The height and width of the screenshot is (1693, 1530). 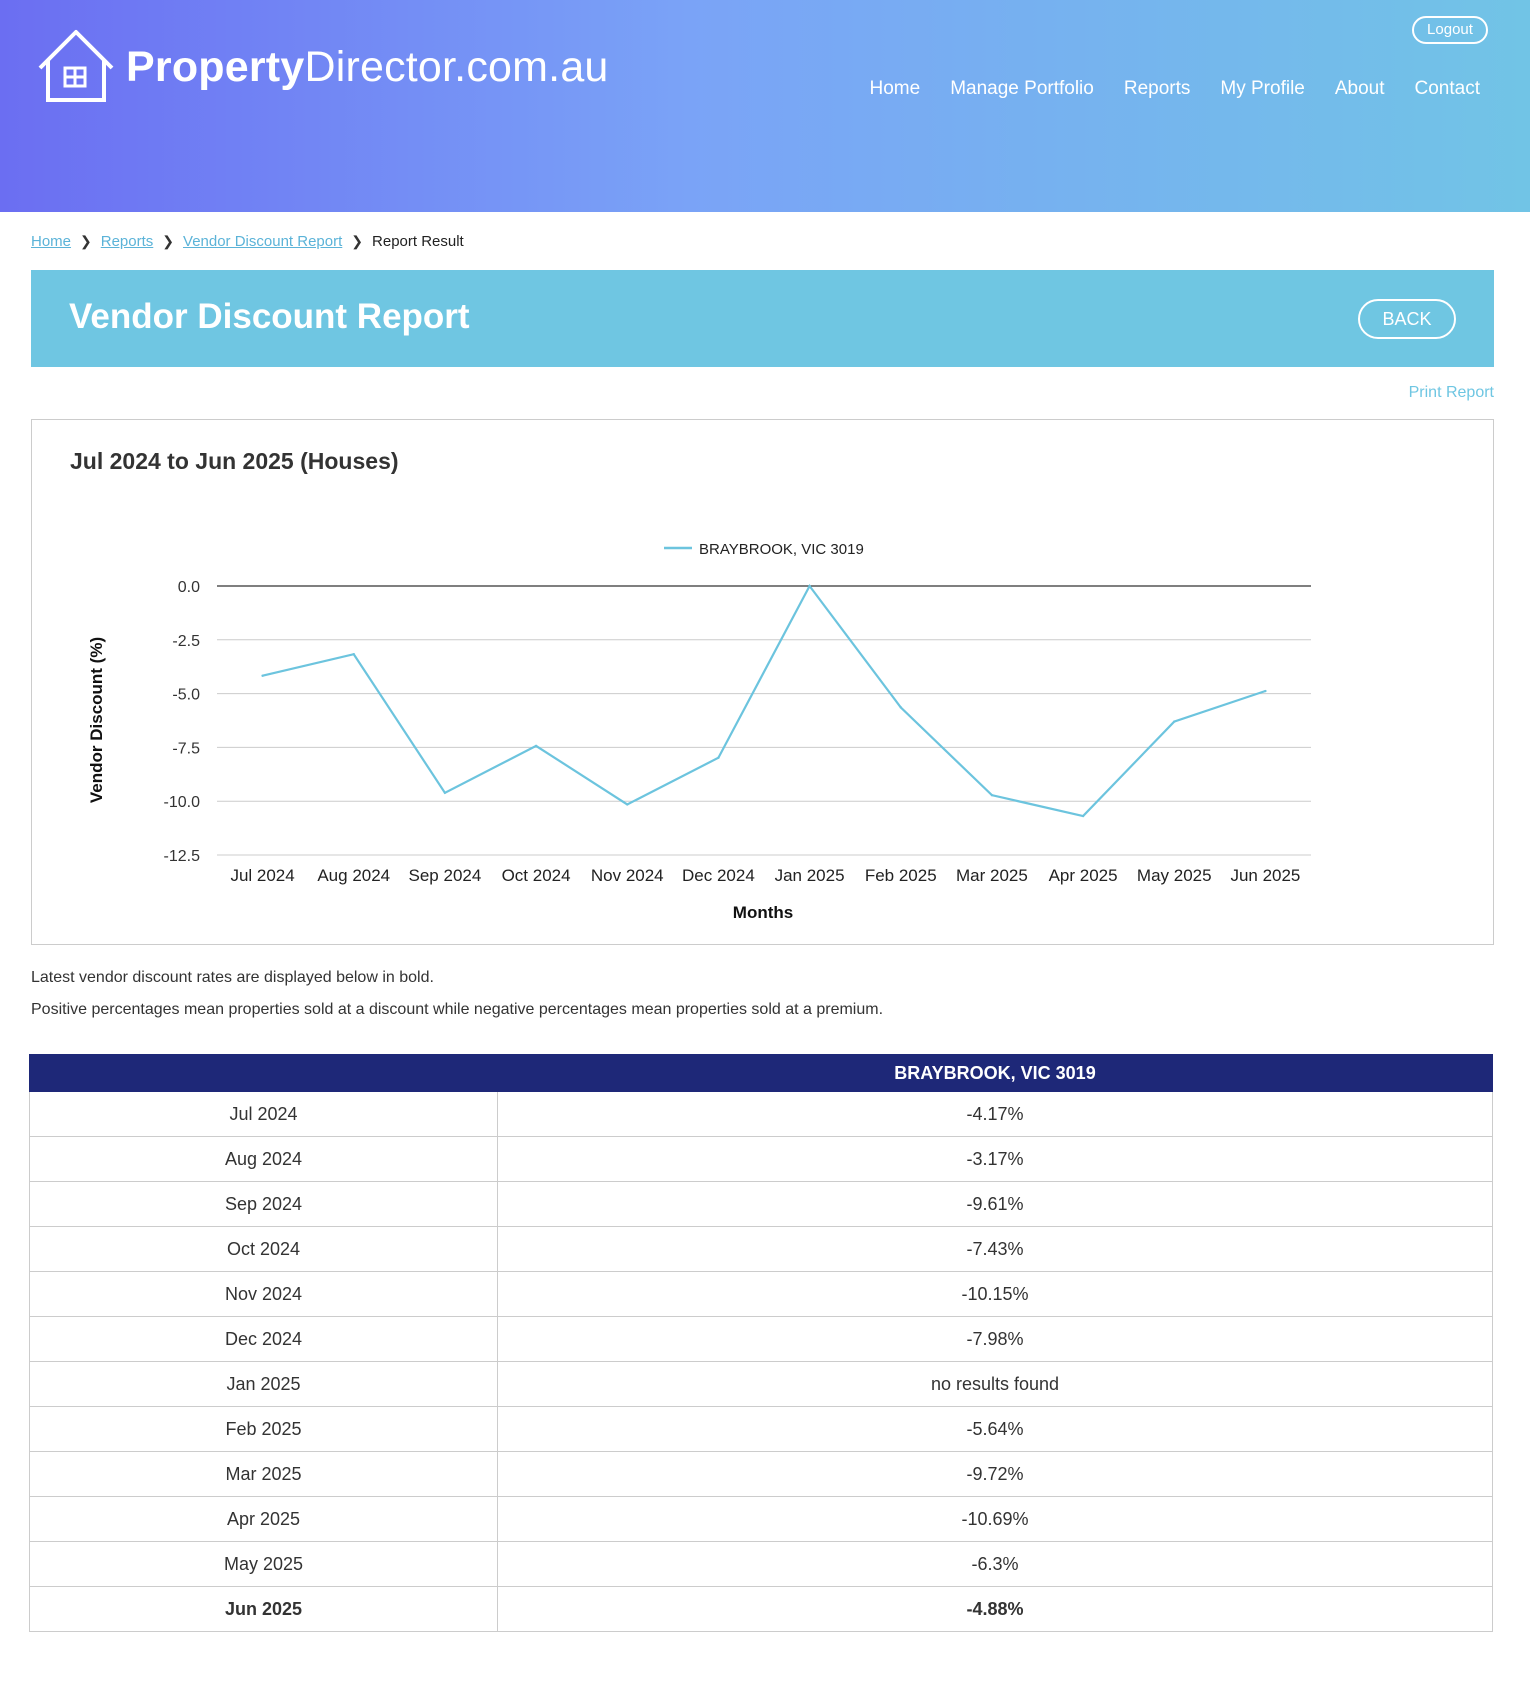 I want to click on table-cell-value: -10.15%, so click(x=995, y=1294).